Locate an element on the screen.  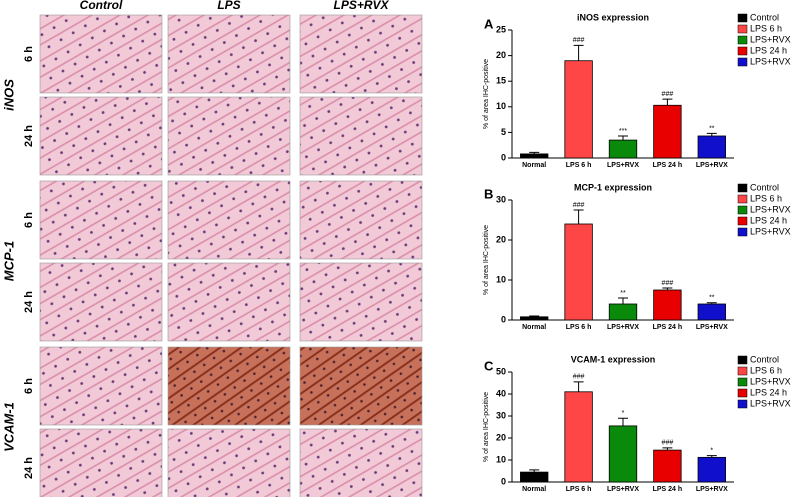
x-tick-label: LPS 24 h is located at coordinates (668, 165).